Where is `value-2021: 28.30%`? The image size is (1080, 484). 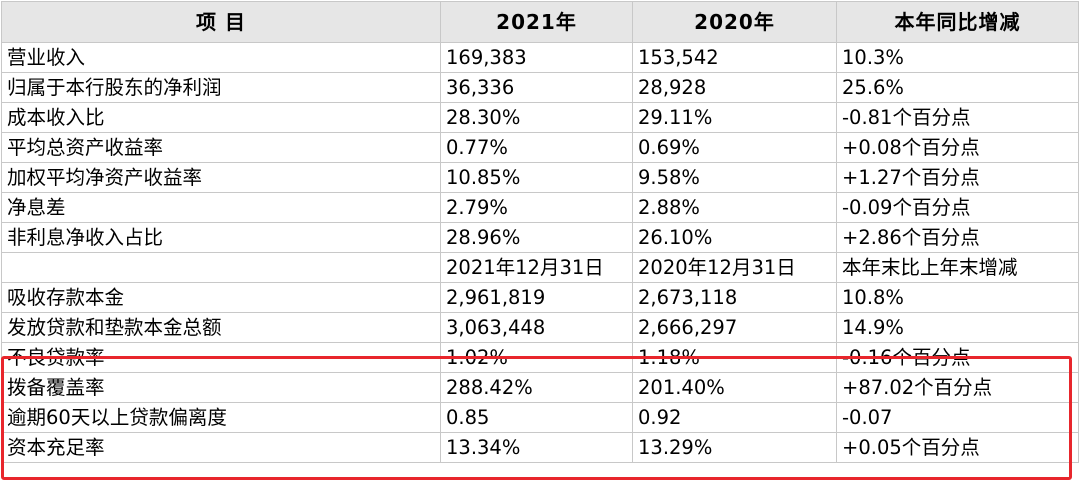
value-2021: 28.30% is located at coordinates (536, 117).